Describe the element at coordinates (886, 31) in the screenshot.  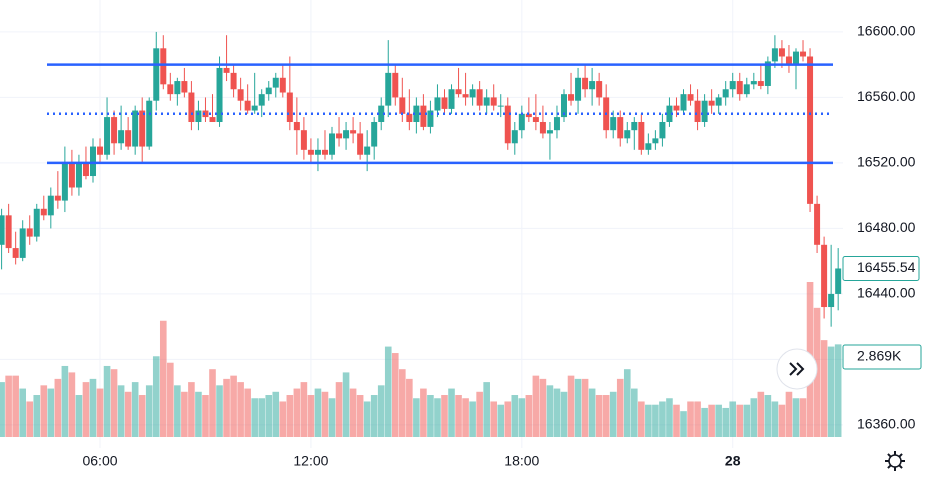
I see `y-tick-label: 16600.00` at that location.